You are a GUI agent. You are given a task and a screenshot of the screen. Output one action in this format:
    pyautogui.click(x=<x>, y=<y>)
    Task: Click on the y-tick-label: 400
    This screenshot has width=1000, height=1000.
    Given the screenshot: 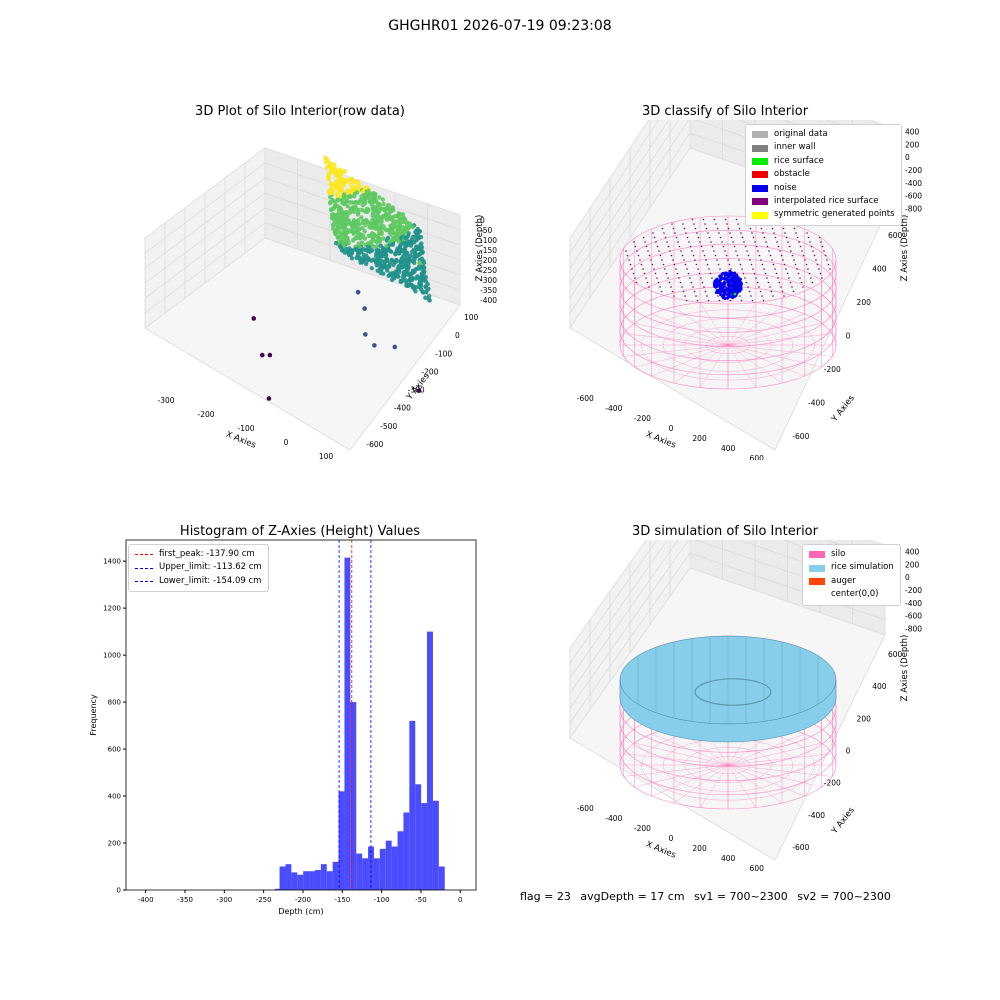 What is the action you would take?
    pyautogui.click(x=879, y=686)
    